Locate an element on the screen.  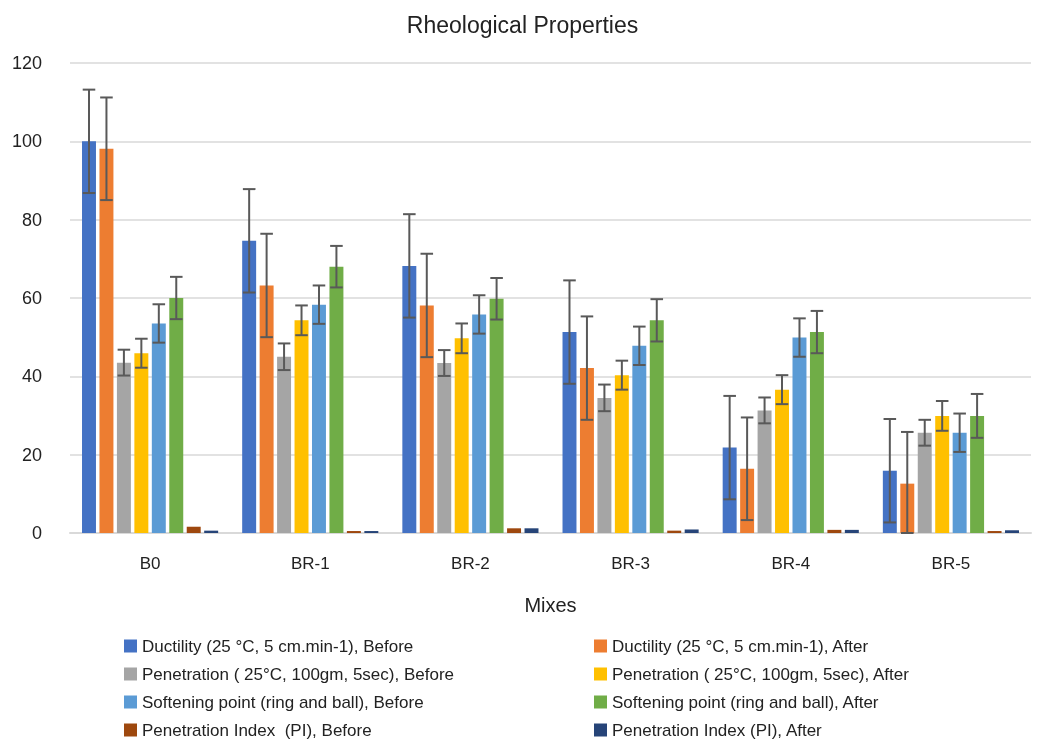
y-tick-label: 100 is located at coordinates (26, 141).